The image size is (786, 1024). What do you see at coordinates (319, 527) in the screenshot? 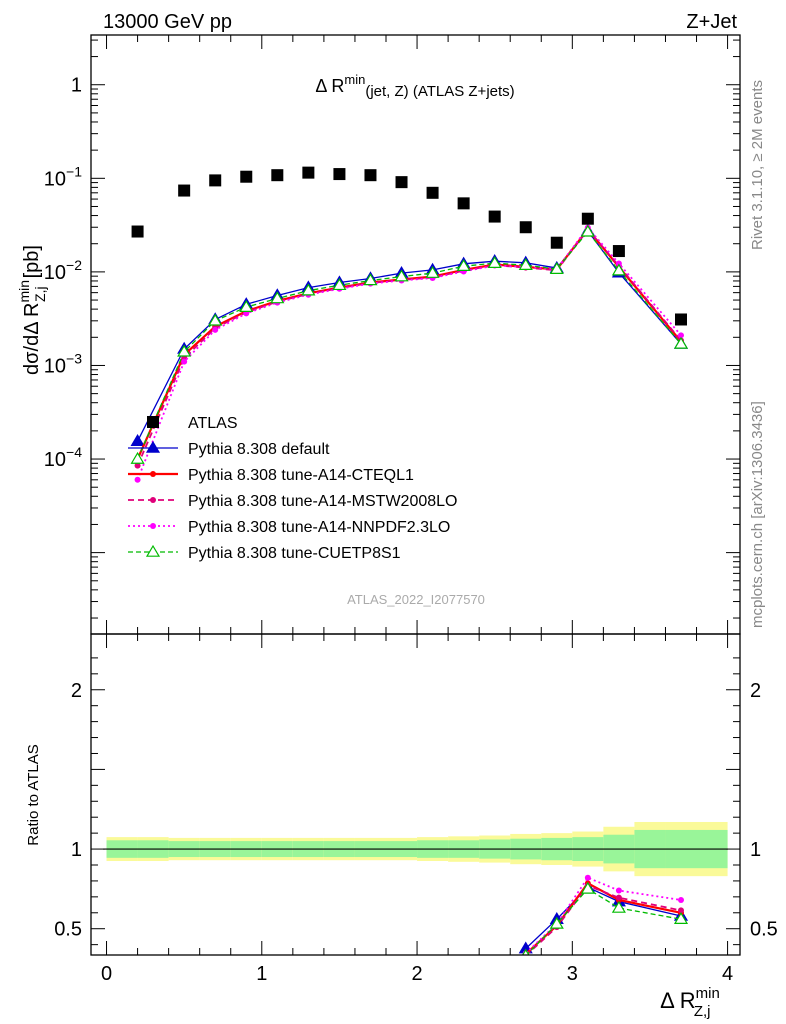
I see `legend-label-nnpdf: Pythia 8.308 tune-A14-NNPDF2.3LO` at bounding box center [319, 527].